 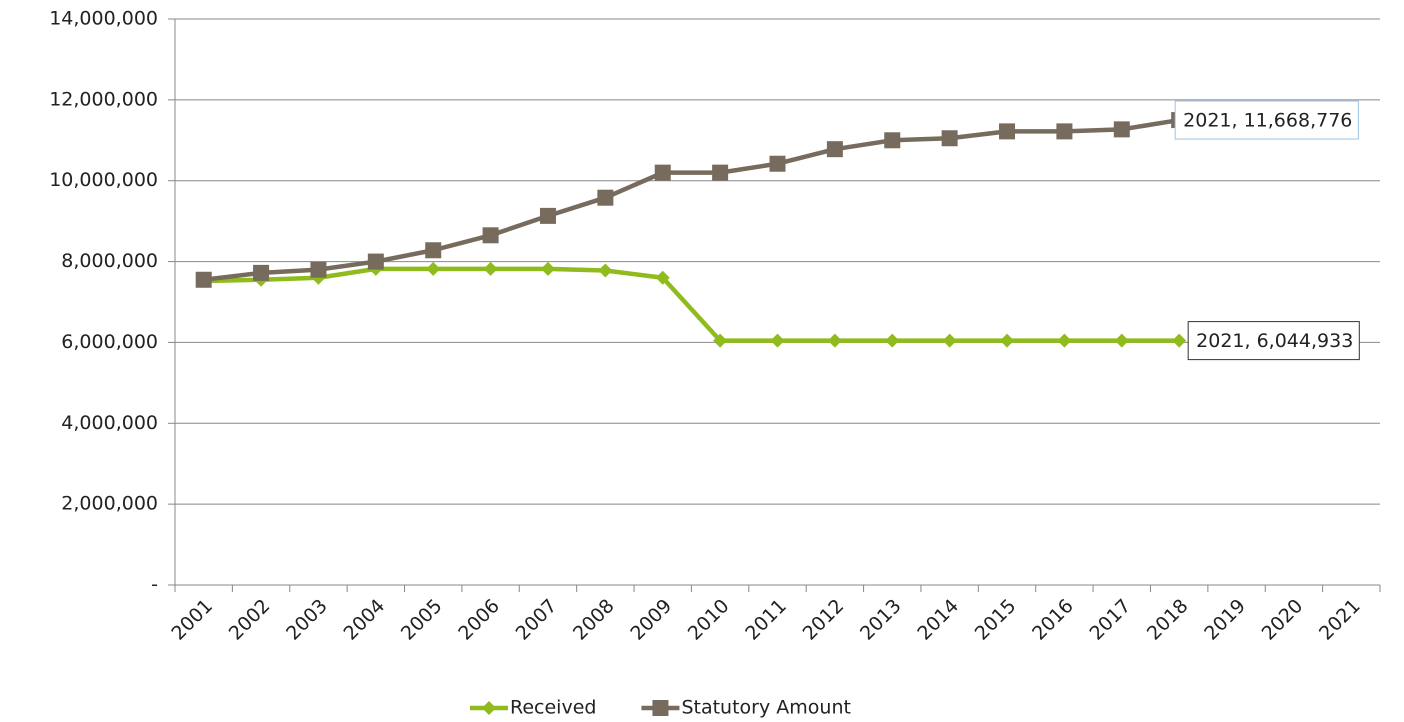 What do you see at coordinates (996, 620) in the screenshot?
I see `x-tick-label: 2015` at bounding box center [996, 620].